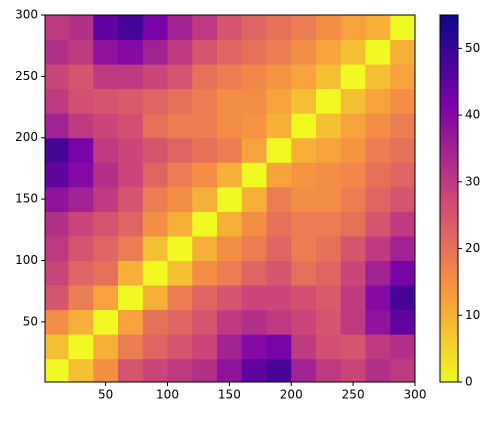 The image size is (496, 422). I want to click on y-tick-label: 50, so click(30, 321).